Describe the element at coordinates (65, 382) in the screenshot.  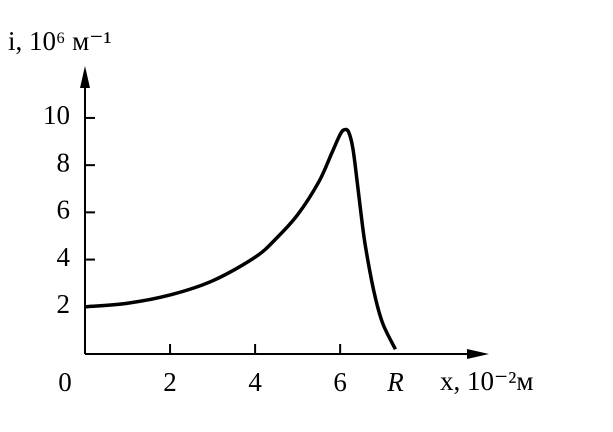
I see `x-tick-label: 0` at that location.